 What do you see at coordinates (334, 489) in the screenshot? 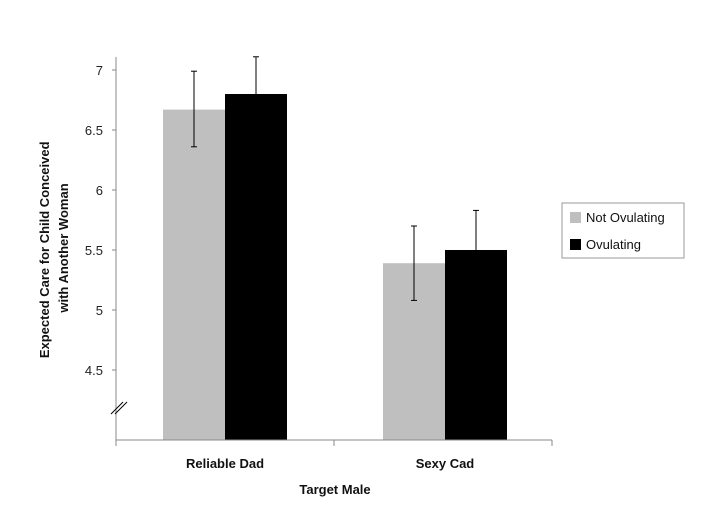
I see `x-axis-title: Target Male` at bounding box center [334, 489].